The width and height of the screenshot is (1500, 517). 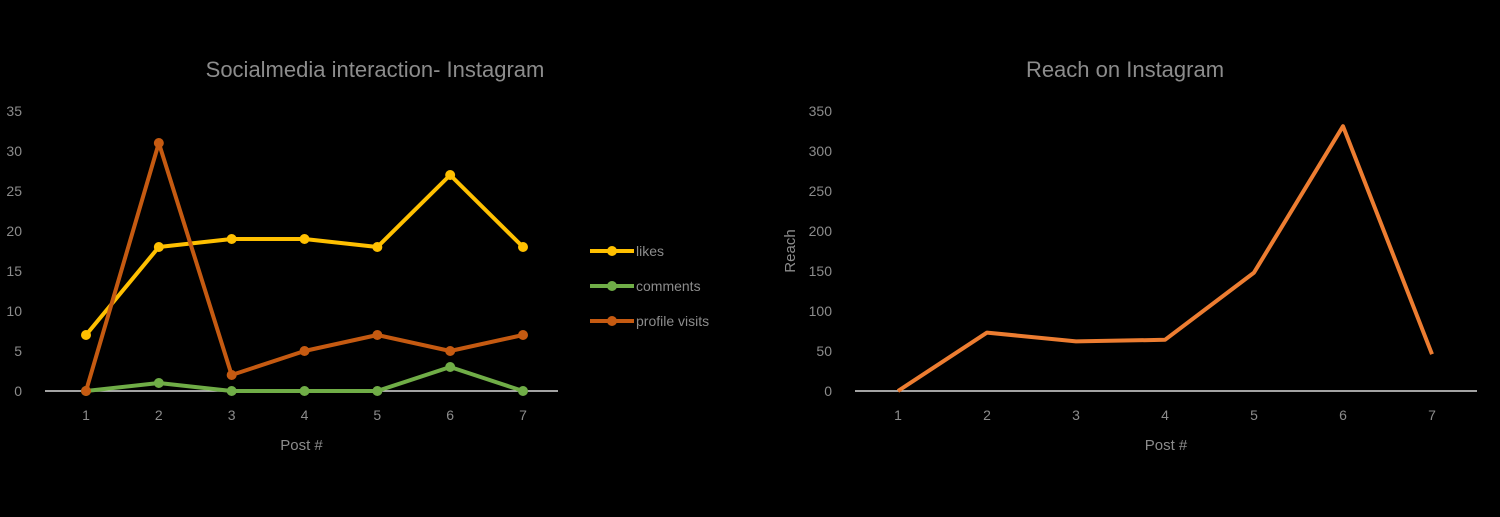 I want to click on y-tick-label: 100, so click(x=821, y=311).